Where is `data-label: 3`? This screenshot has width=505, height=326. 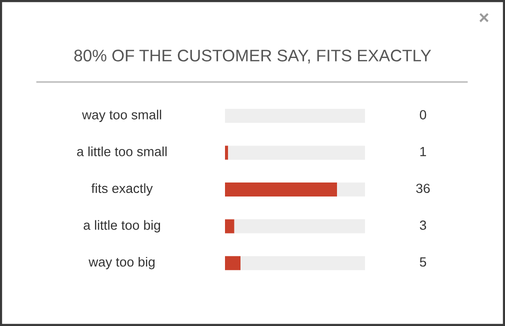 data-label: 3 is located at coordinates (423, 225).